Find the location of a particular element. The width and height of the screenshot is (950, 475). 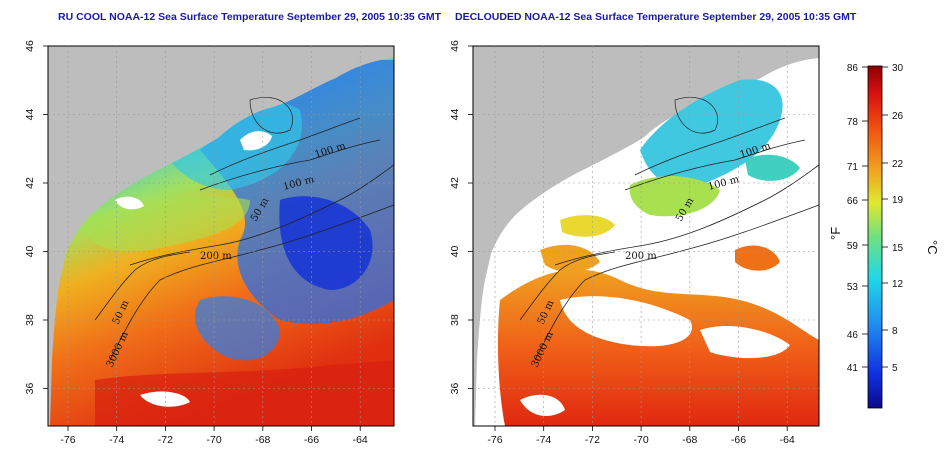

left-lon-tick-label: -70 is located at coordinates (214, 440).